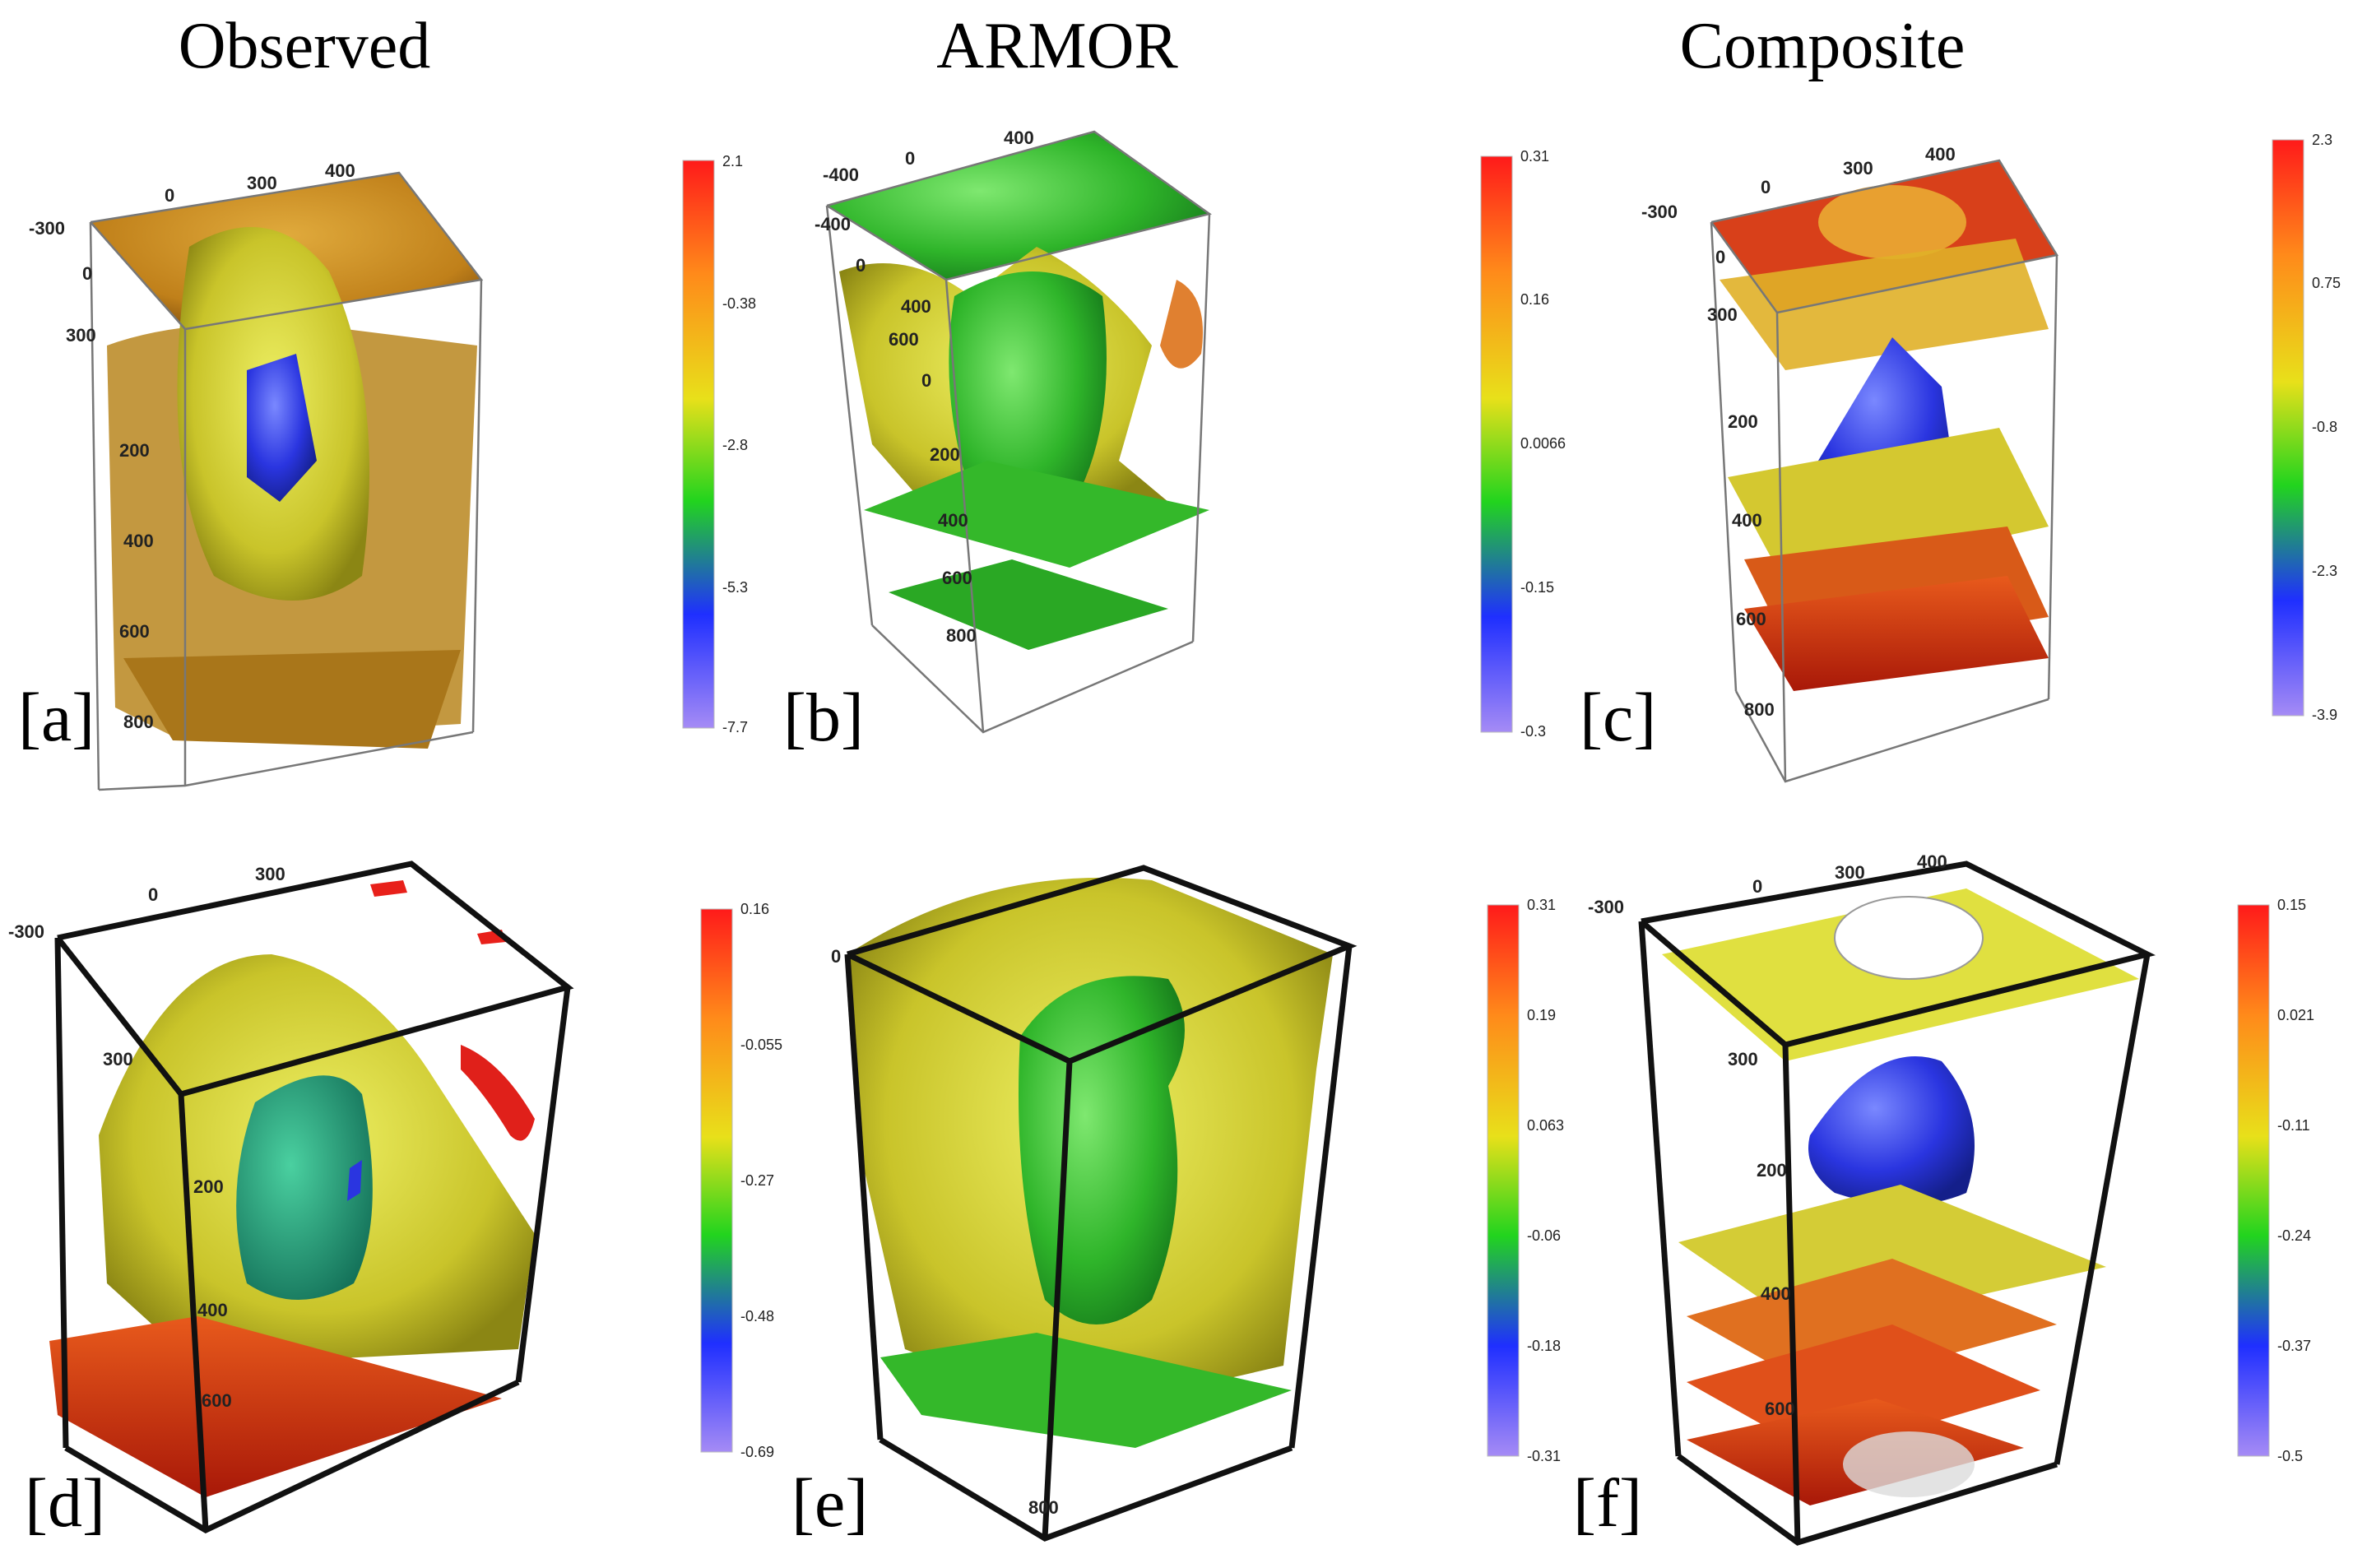 This screenshot has width=2367, height=1568. Describe the element at coordinates (757, 1452) in the screenshot. I see `colorbar-tick: -0.69` at that location.